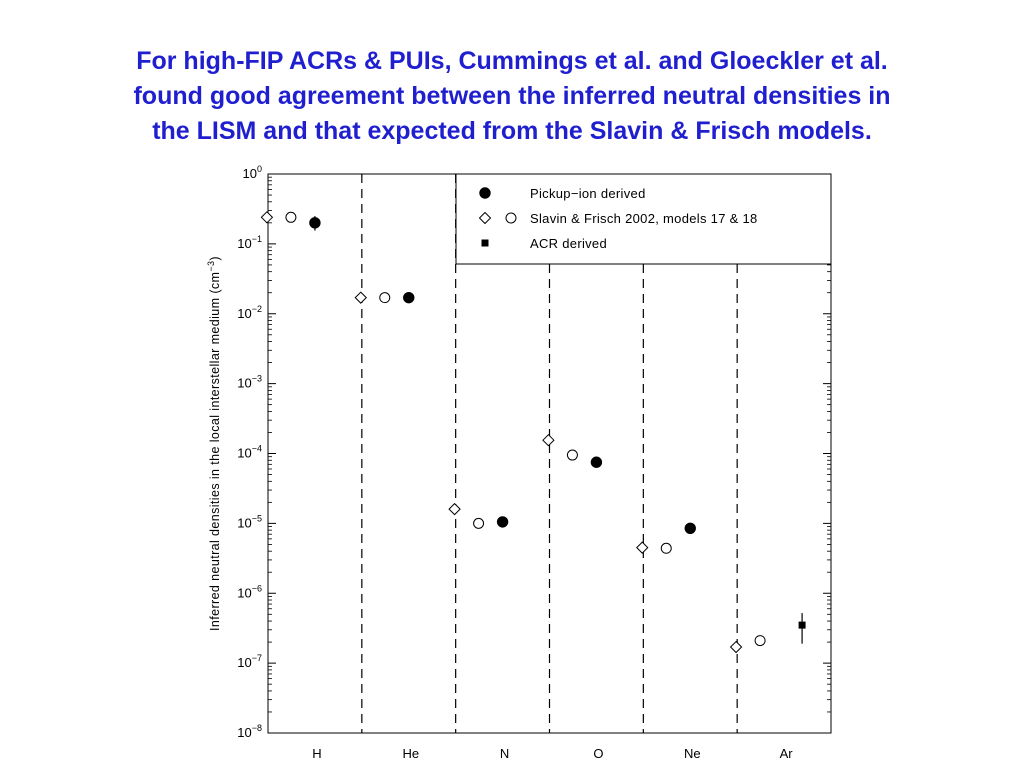 The width and height of the screenshot is (1024, 768). I want to click on data-point-circle-open-n, so click(479, 523).